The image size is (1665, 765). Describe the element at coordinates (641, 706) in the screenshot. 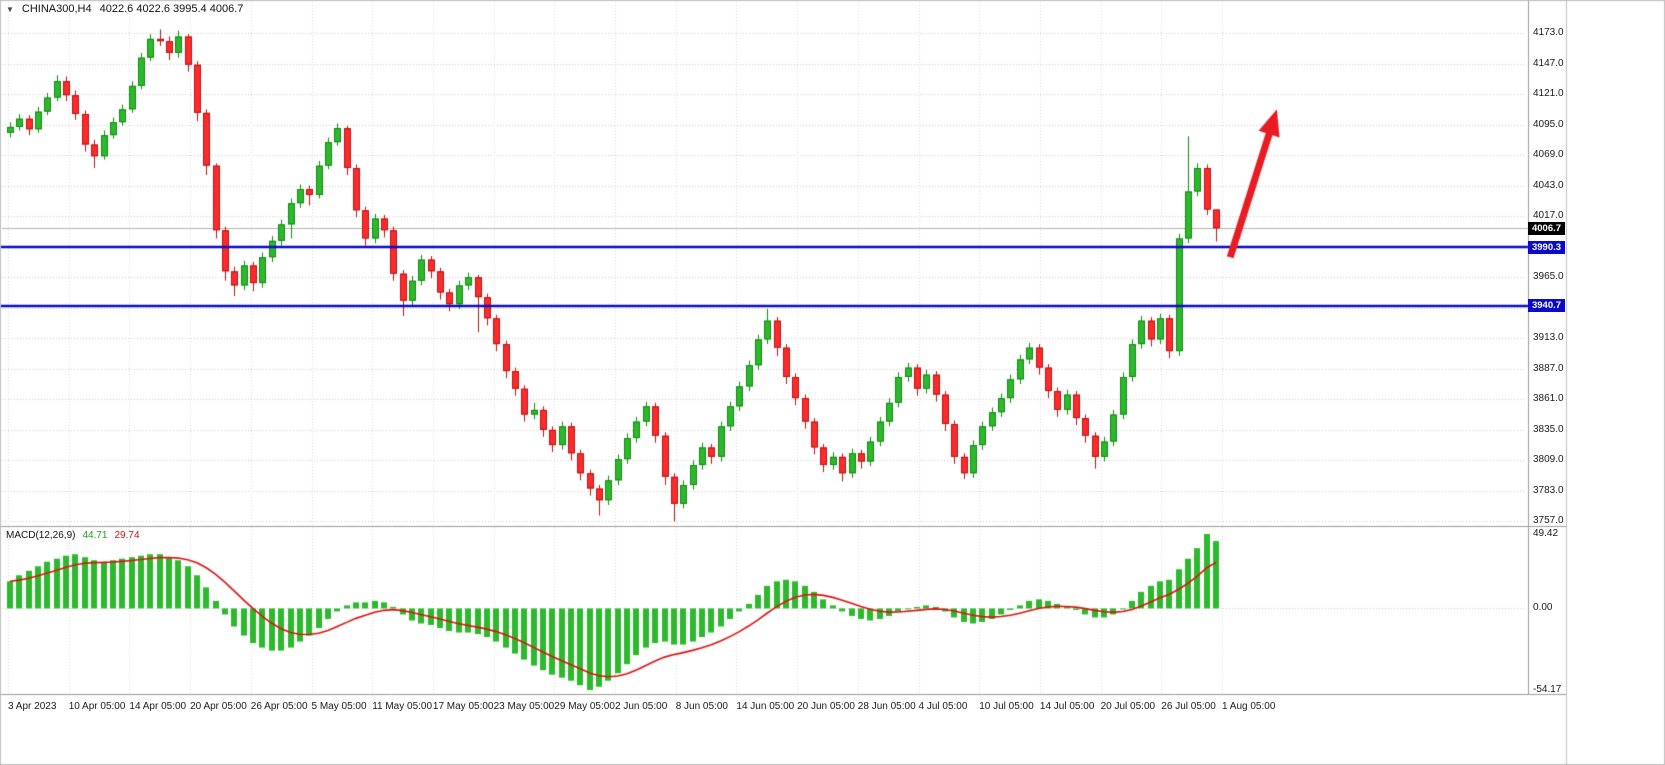

I see `time-axis-label: 2 Jun 05:00` at that location.